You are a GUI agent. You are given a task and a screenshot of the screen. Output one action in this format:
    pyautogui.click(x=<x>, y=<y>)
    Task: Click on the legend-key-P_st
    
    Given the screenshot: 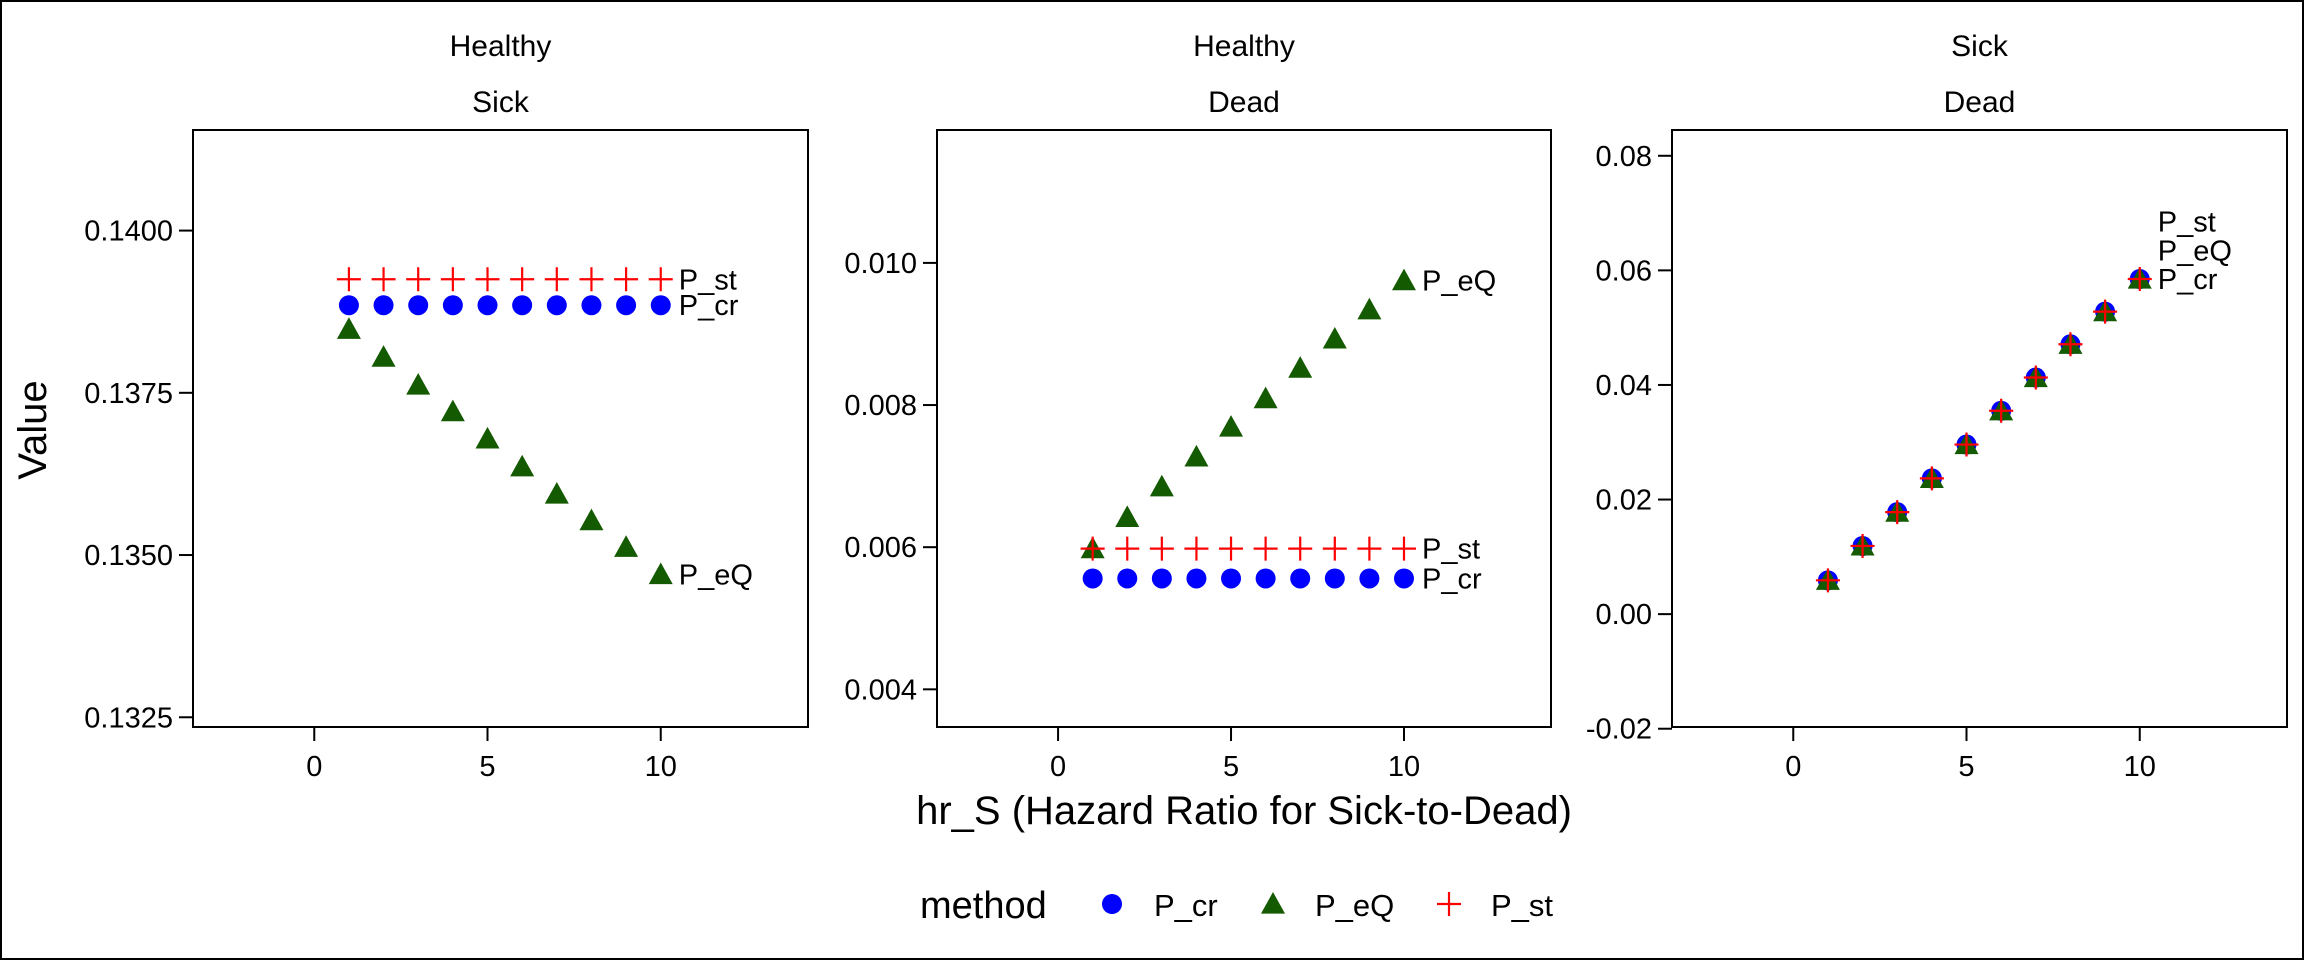 What is the action you would take?
    pyautogui.click(x=1449, y=904)
    